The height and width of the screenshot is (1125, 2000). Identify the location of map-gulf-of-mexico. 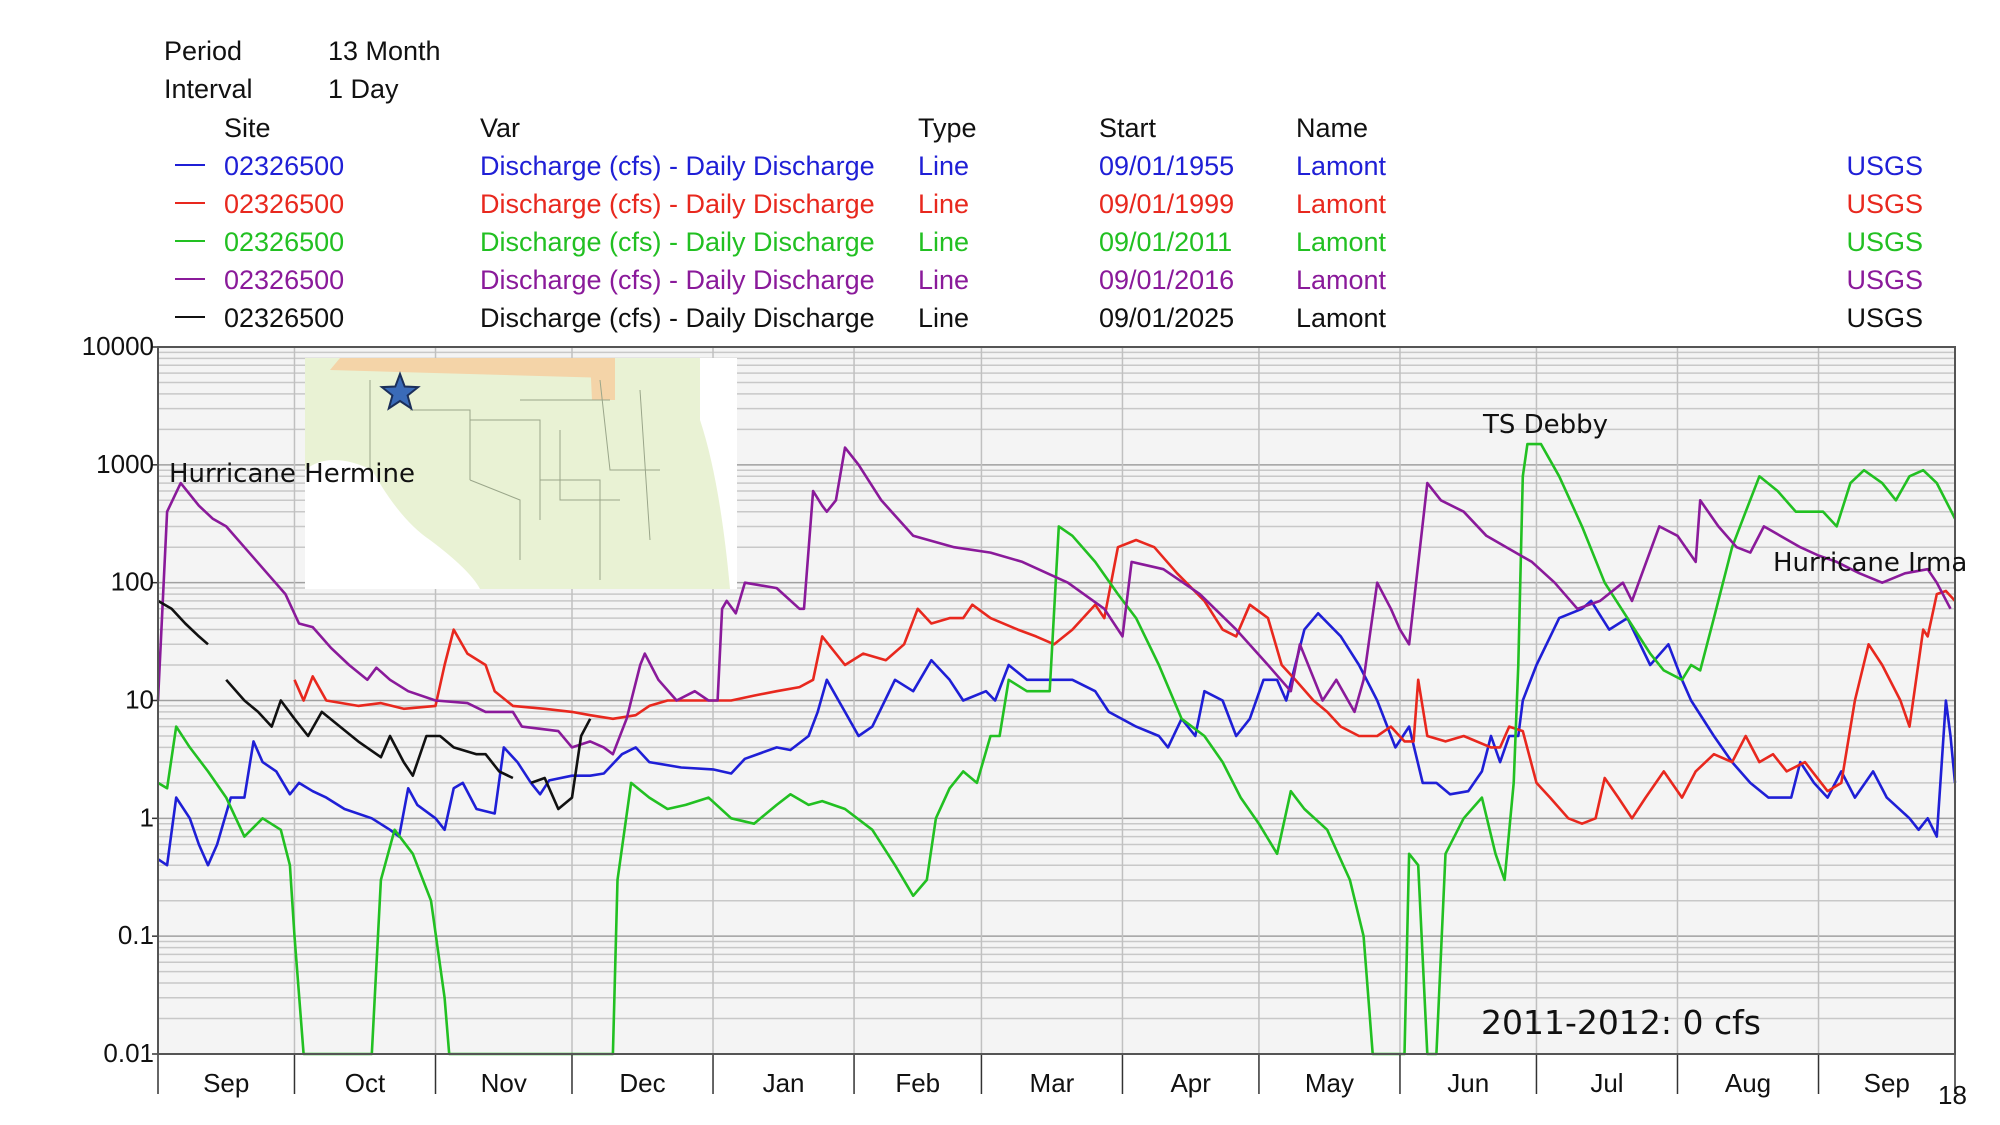
(392, 524).